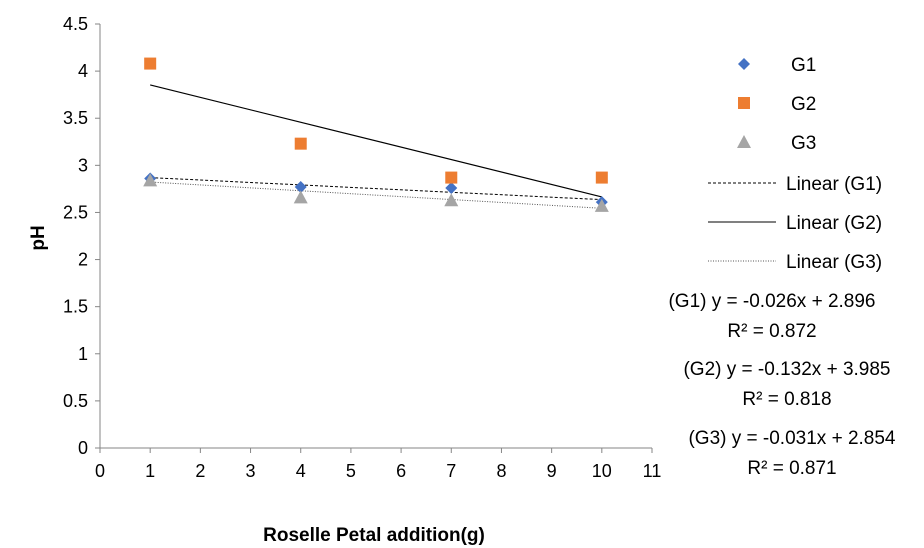 The height and width of the screenshot is (548, 924). Describe the element at coordinates (401, 471) in the screenshot. I see `x-tick-label: 6` at that location.